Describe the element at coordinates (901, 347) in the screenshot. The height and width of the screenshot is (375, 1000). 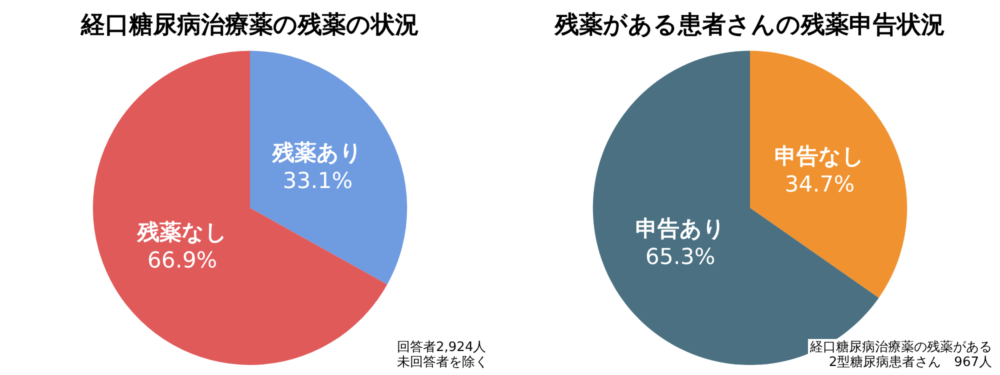
I see `text: 経口糖尿病治療薬の残薬がある` at that location.